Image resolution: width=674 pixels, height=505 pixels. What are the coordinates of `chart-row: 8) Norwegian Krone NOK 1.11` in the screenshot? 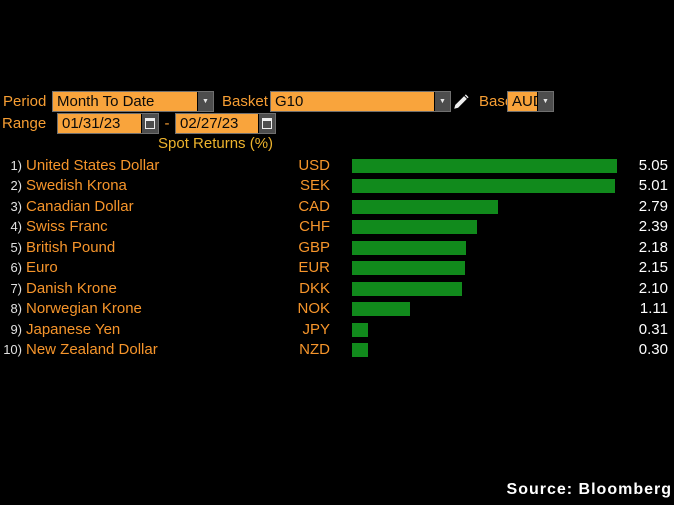 It's located at (337, 309).